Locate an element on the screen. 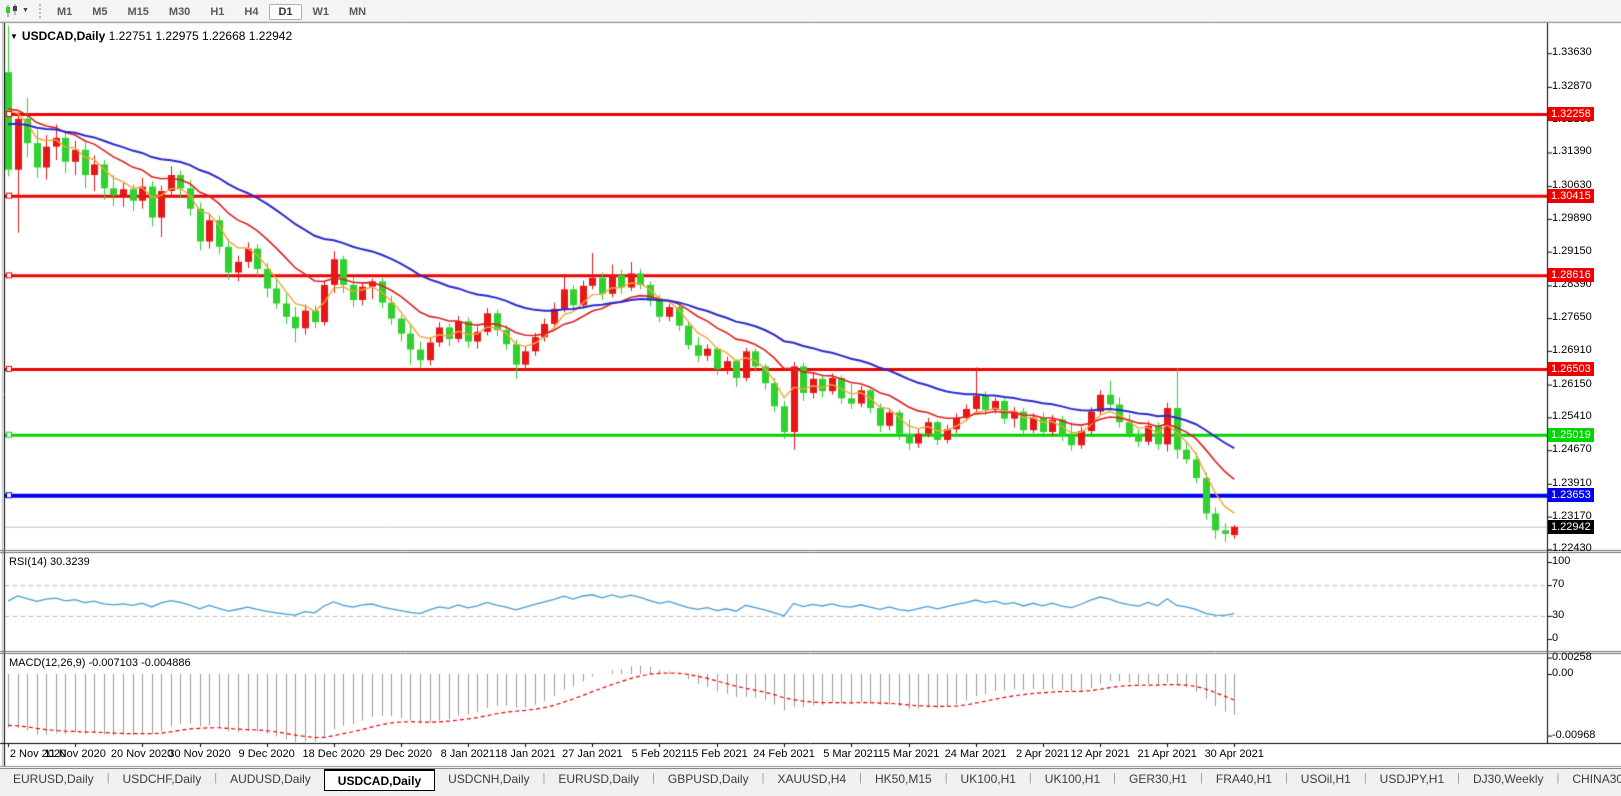 The height and width of the screenshot is (796, 1621). date-axis-label: 8 Jan 2021 is located at coordinates (468, 754).